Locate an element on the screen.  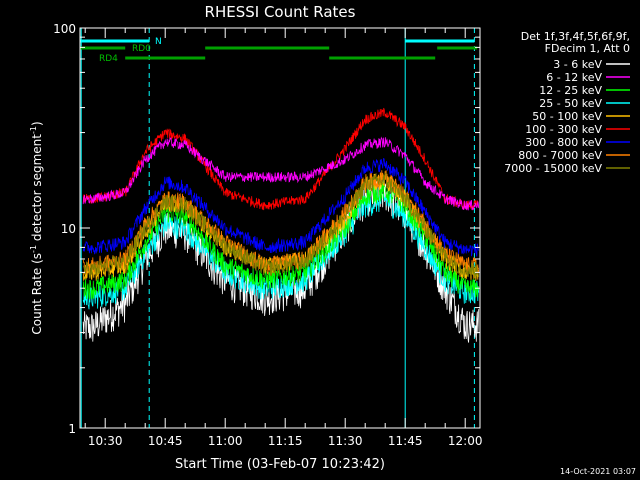
legend-label: 100 - 300 keV is located at coordinates (563, 129).